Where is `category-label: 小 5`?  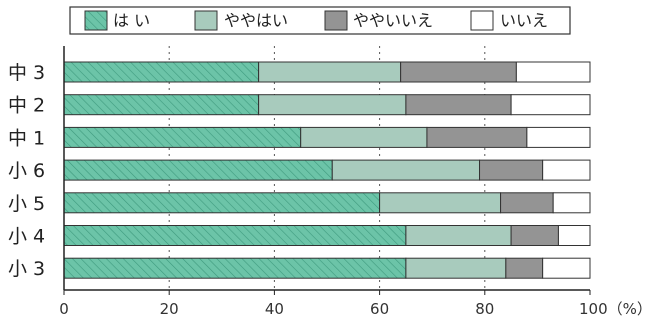 category-label: 小 5 is located at coordinates (26, 204).